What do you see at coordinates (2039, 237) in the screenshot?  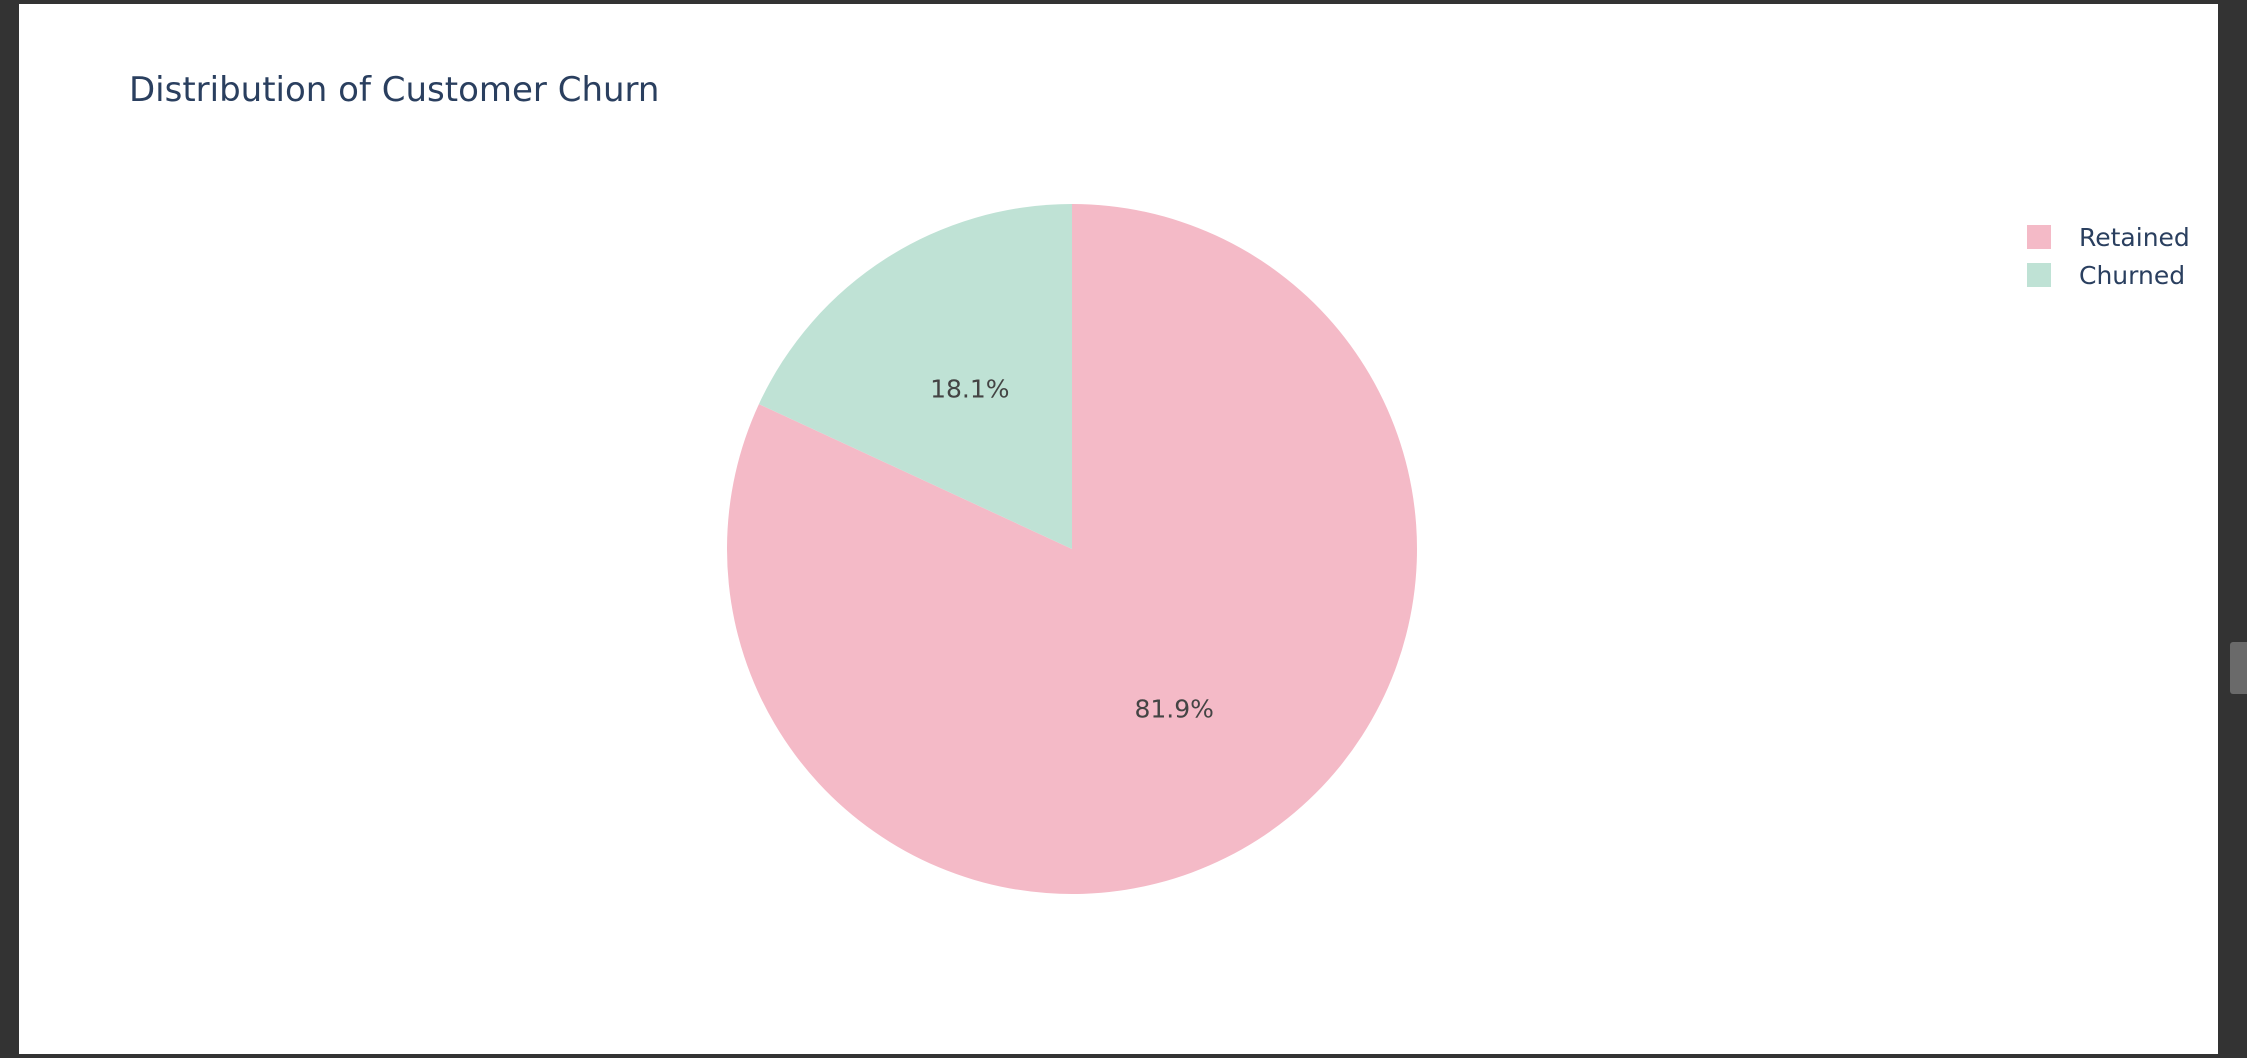 I see `legend-swatch-retained` at bounding box center [2039, 237].